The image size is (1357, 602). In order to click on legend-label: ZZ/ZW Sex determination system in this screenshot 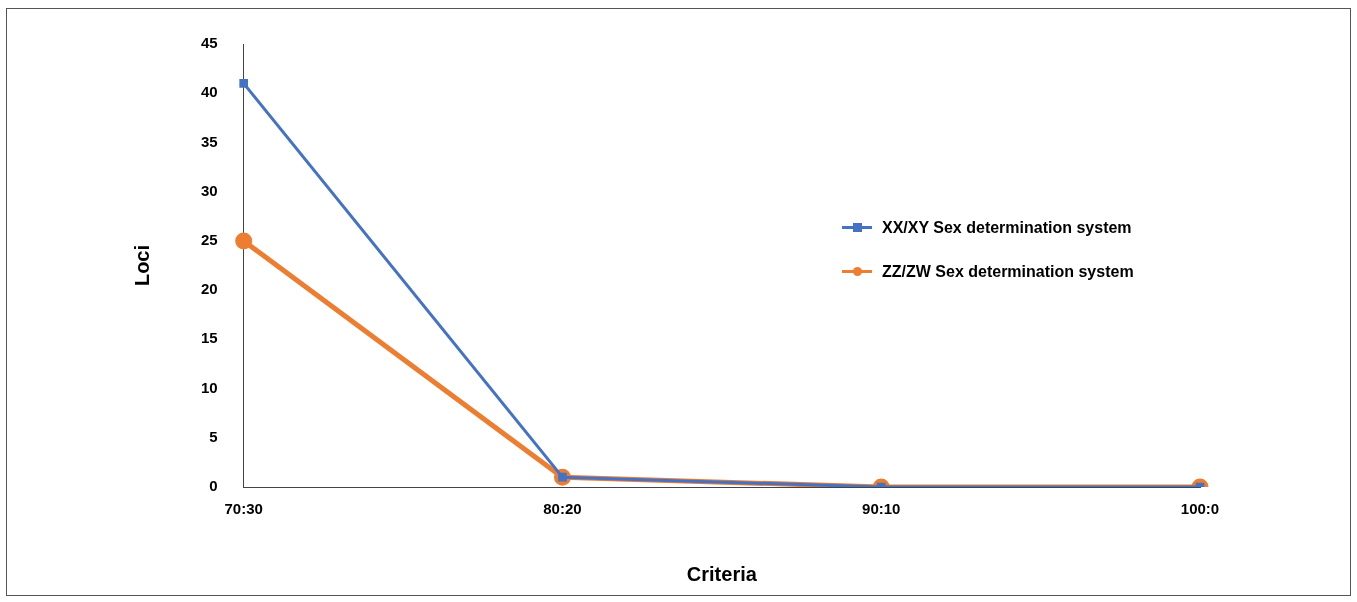, I will do `click(1008, 272)`.